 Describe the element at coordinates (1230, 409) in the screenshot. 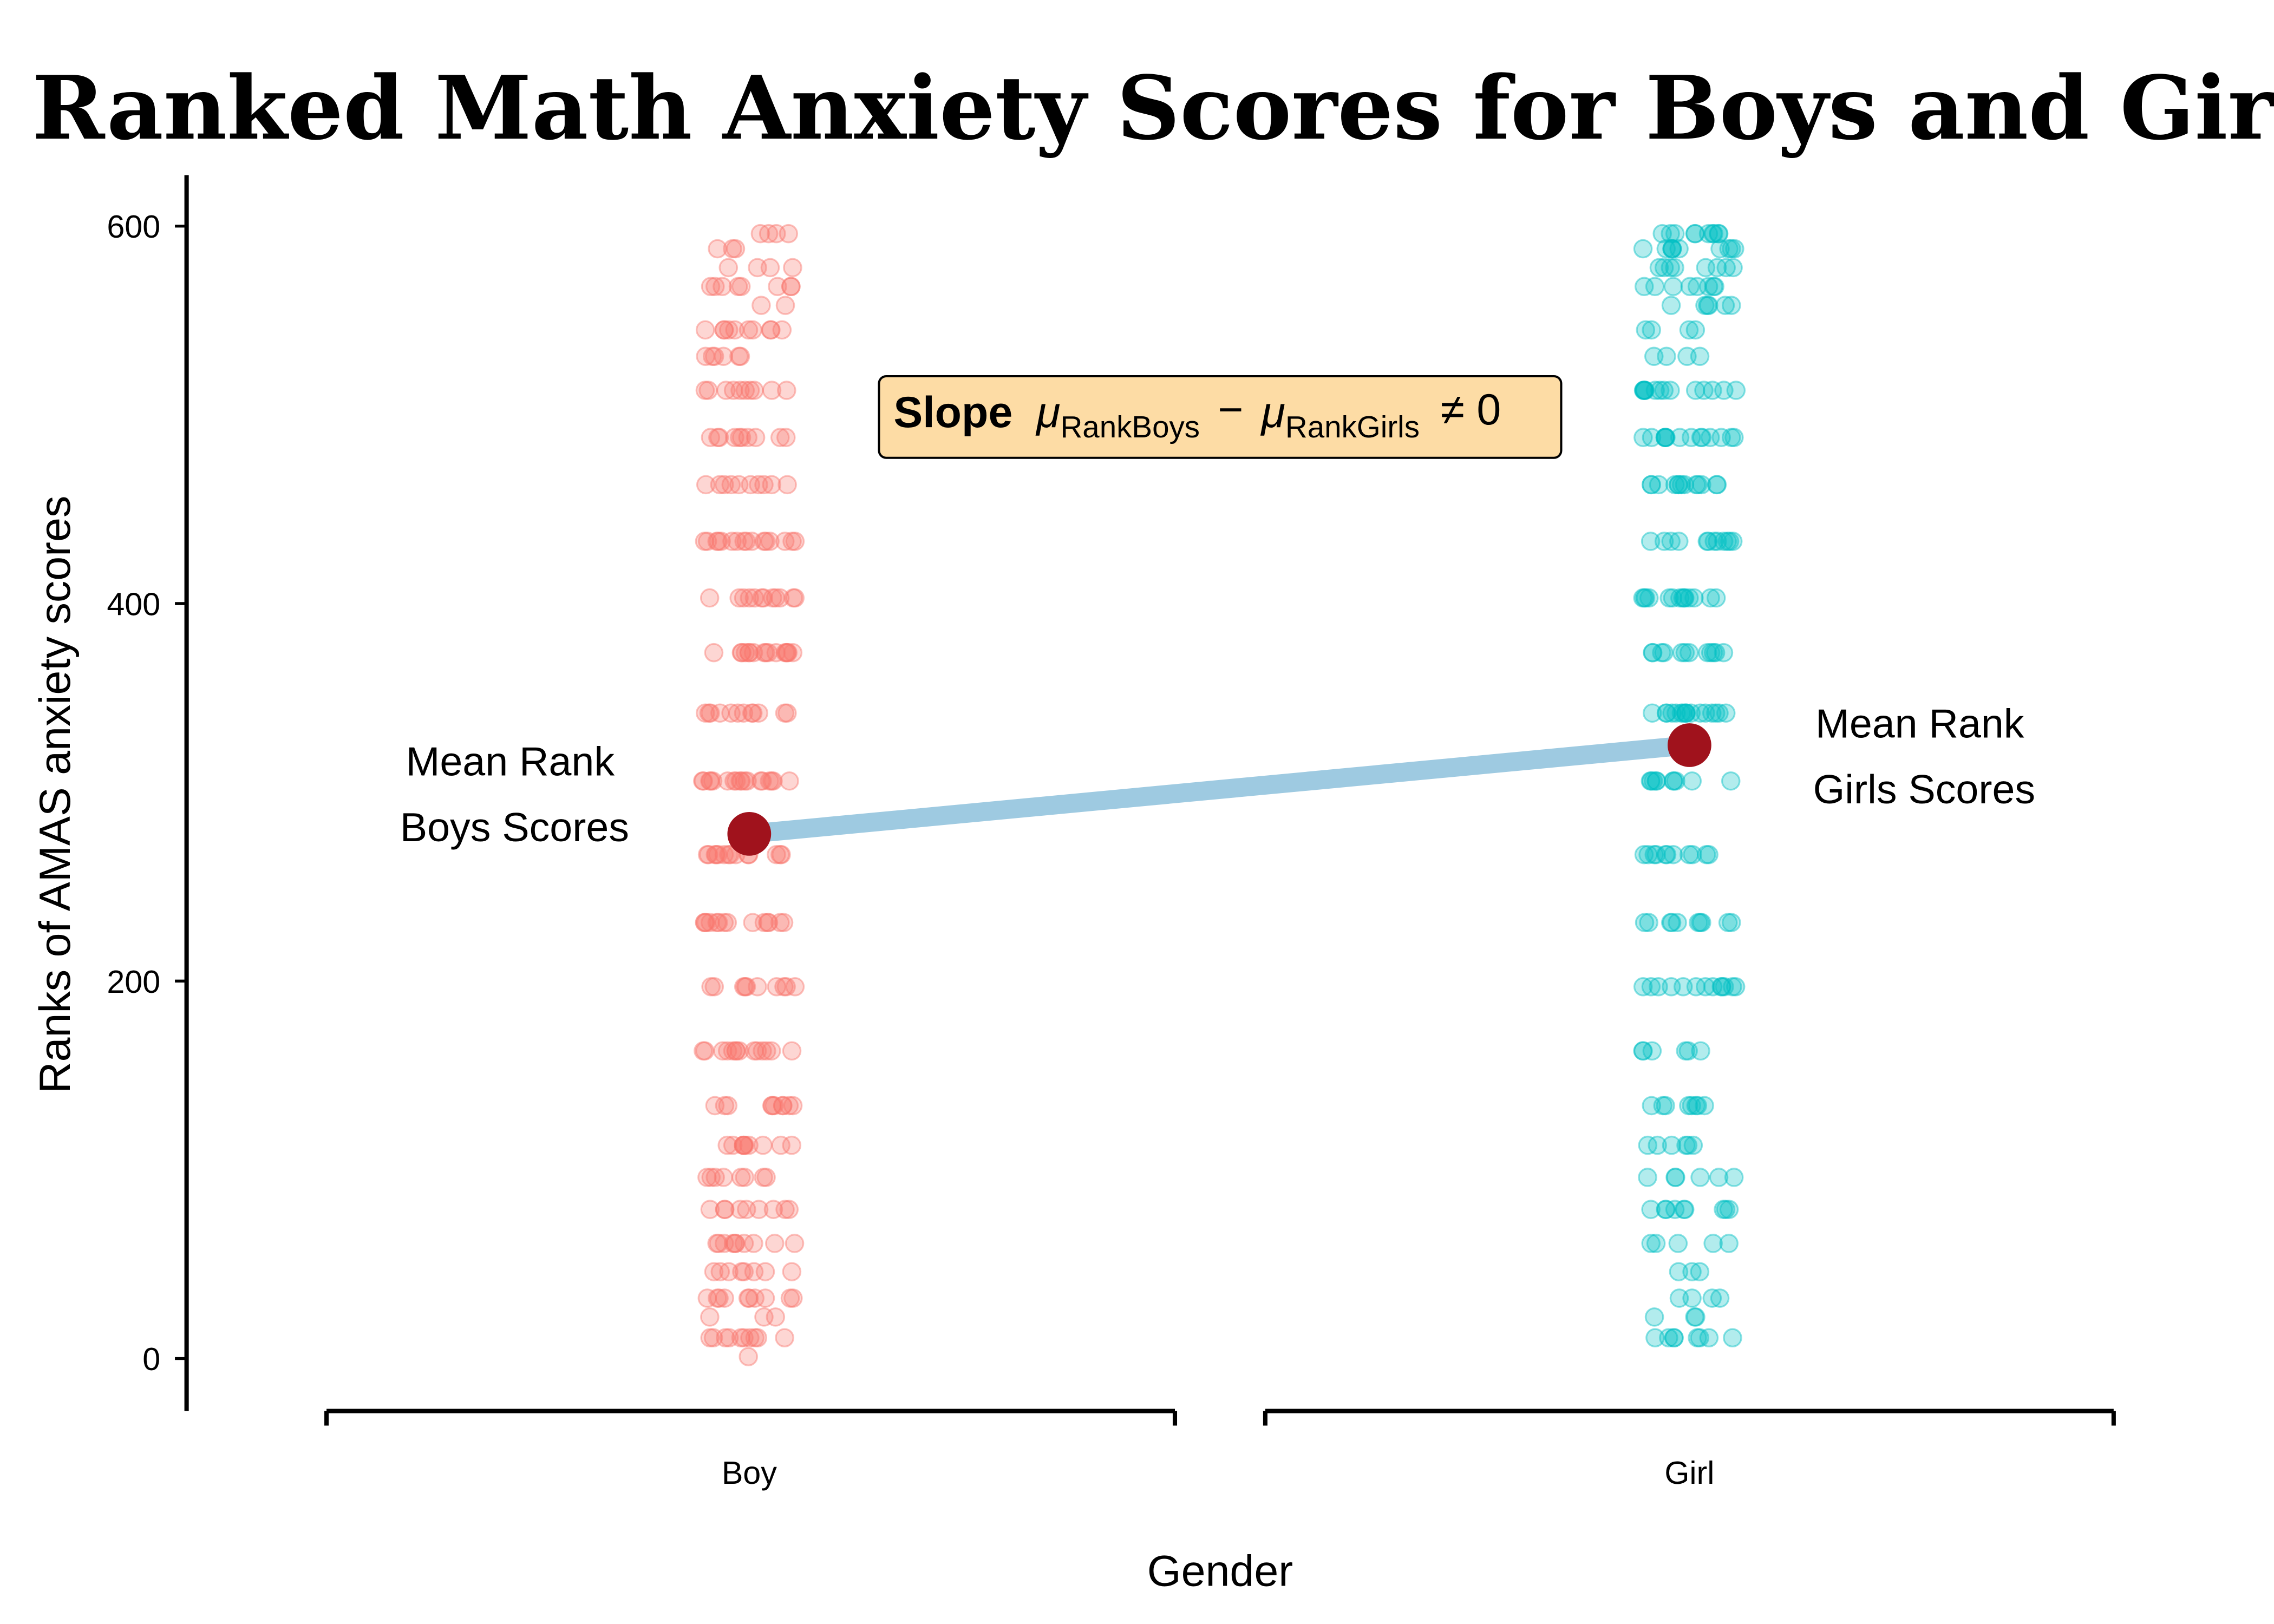

I see `minus-sign: −` at that location.